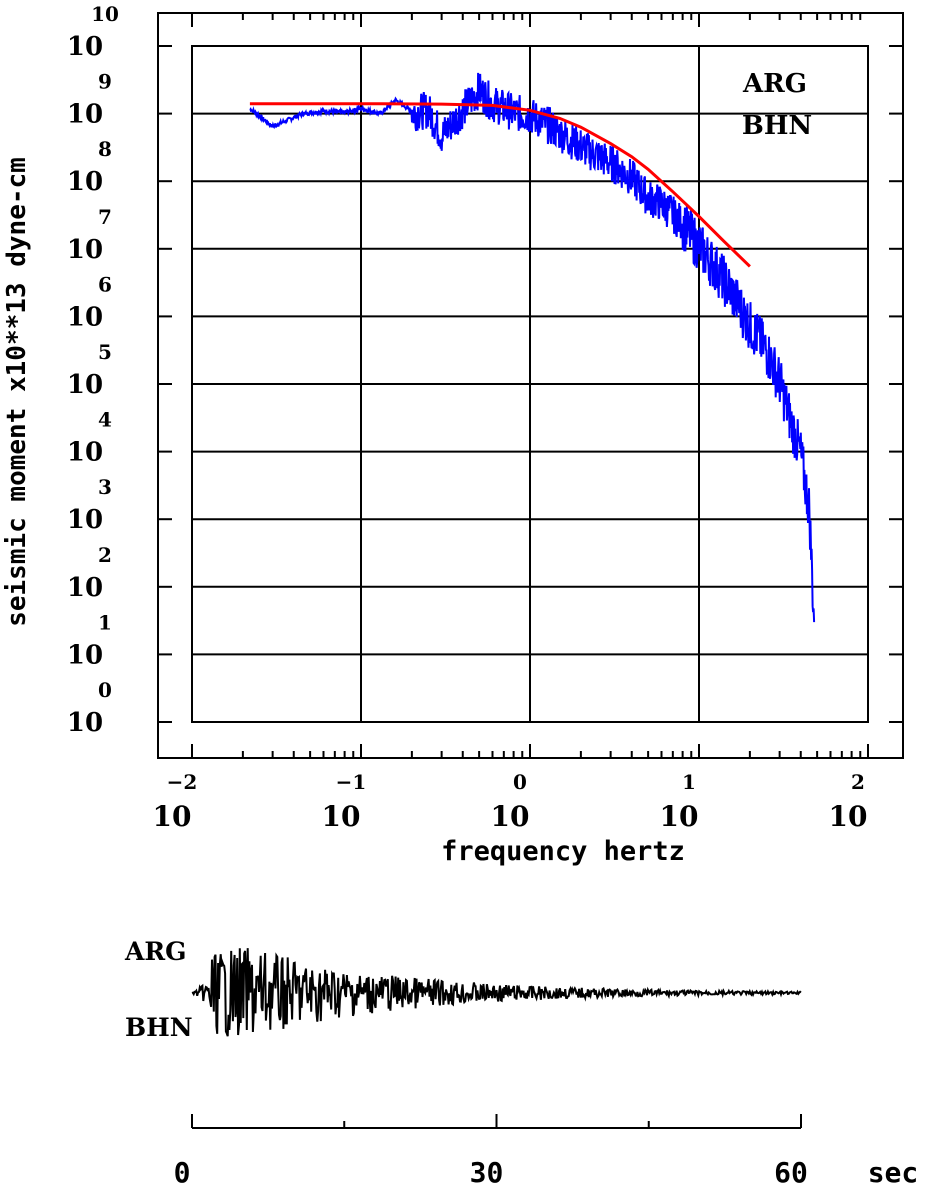  I want to click on model-series-line, so click(500, 185).